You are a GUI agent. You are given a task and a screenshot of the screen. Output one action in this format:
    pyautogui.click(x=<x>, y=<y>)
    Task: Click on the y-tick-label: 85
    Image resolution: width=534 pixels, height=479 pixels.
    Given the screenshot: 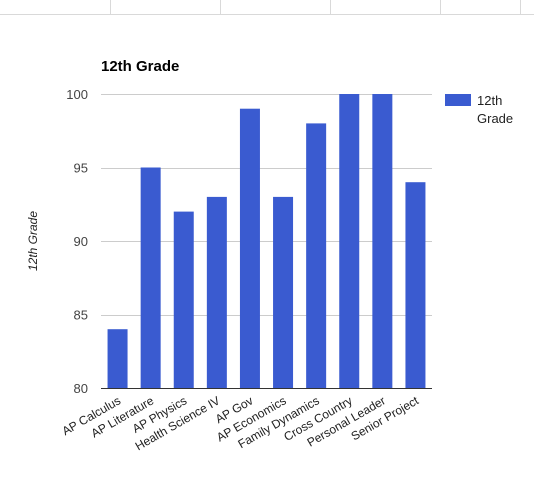 What is the action you would take?
    pyautogui.click(x=81, y=315)
    